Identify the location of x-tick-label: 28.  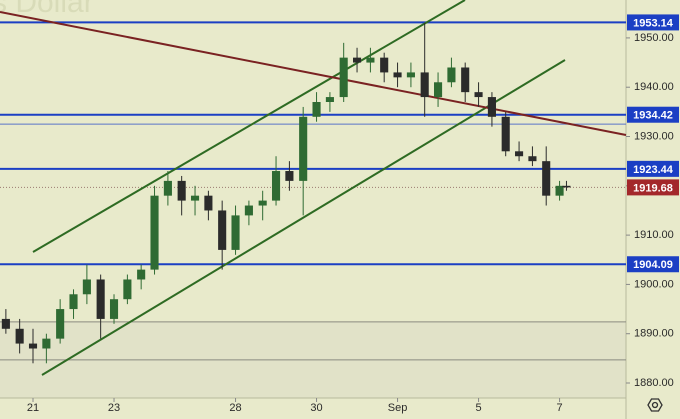
(235, 408).